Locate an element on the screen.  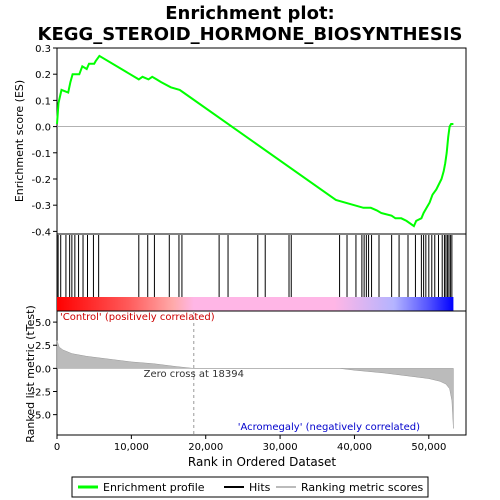
ranking-metric-area is located at coordinates (255, 384).